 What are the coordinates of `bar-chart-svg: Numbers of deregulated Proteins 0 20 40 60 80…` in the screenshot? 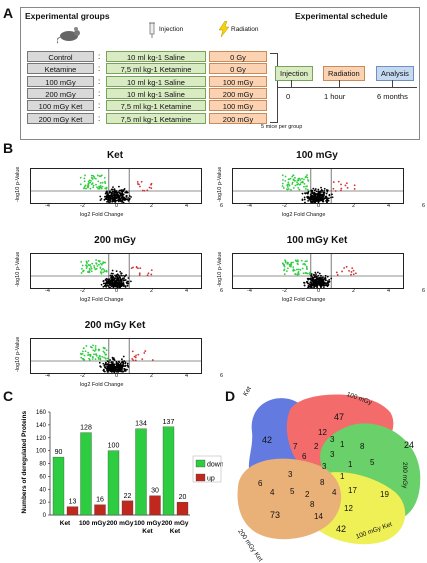 It's located at (122, 472).